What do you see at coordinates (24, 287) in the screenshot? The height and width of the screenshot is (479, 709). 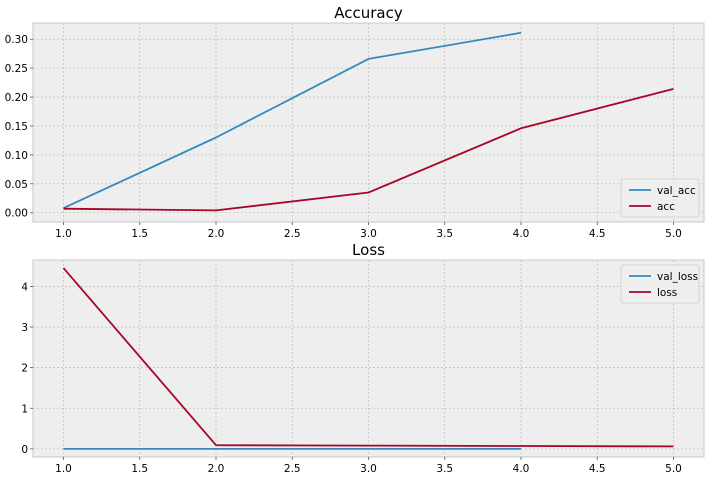 I see `y-tick-label: 4` at bounding box center [24, 287].